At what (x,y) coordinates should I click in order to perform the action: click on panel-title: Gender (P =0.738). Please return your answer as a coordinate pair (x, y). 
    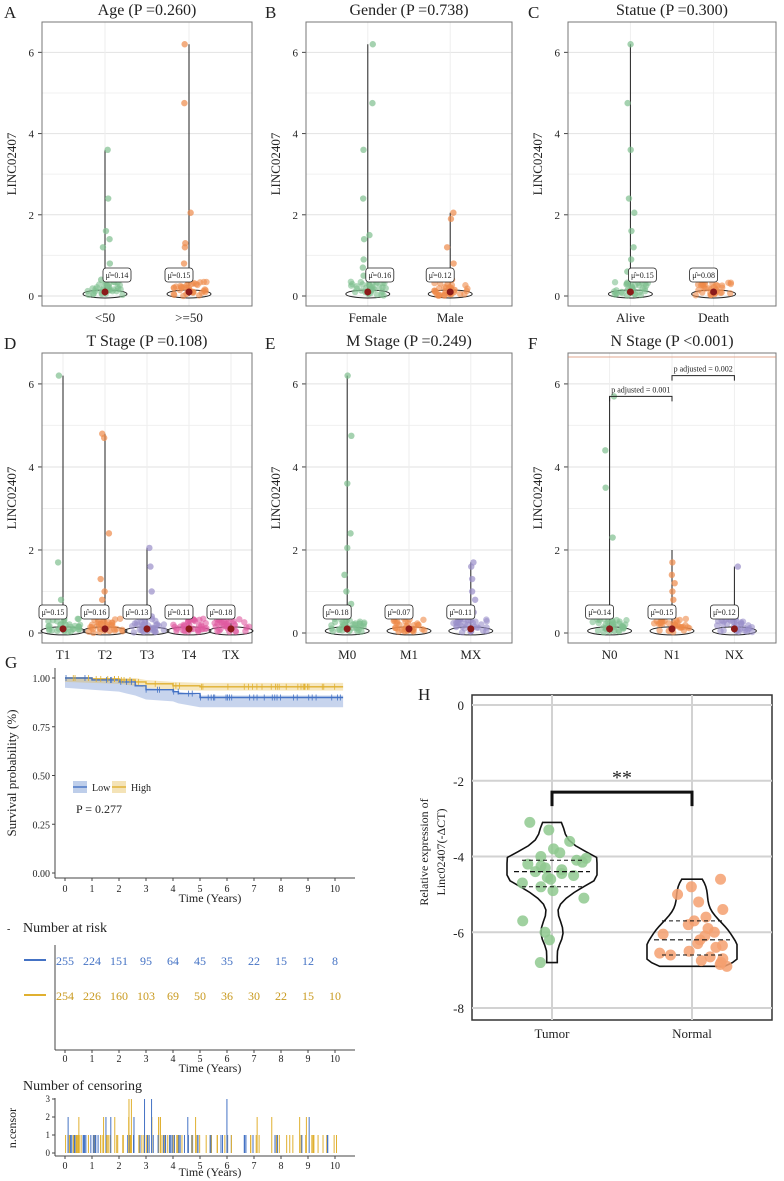
    Looking at the image, I should click on (408, 10).